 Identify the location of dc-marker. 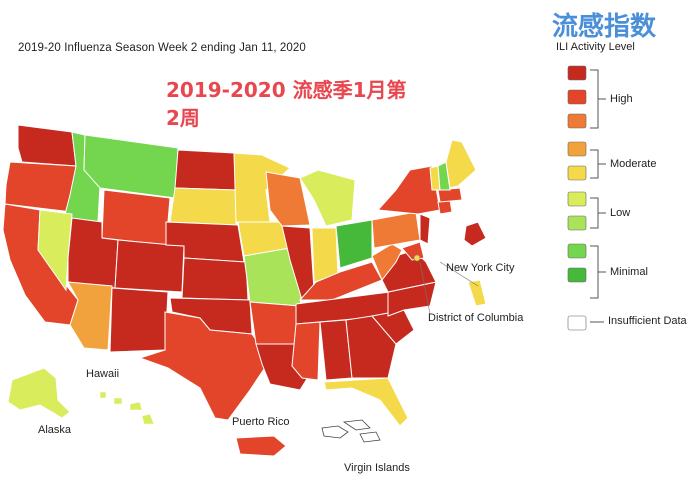
(417, 258).